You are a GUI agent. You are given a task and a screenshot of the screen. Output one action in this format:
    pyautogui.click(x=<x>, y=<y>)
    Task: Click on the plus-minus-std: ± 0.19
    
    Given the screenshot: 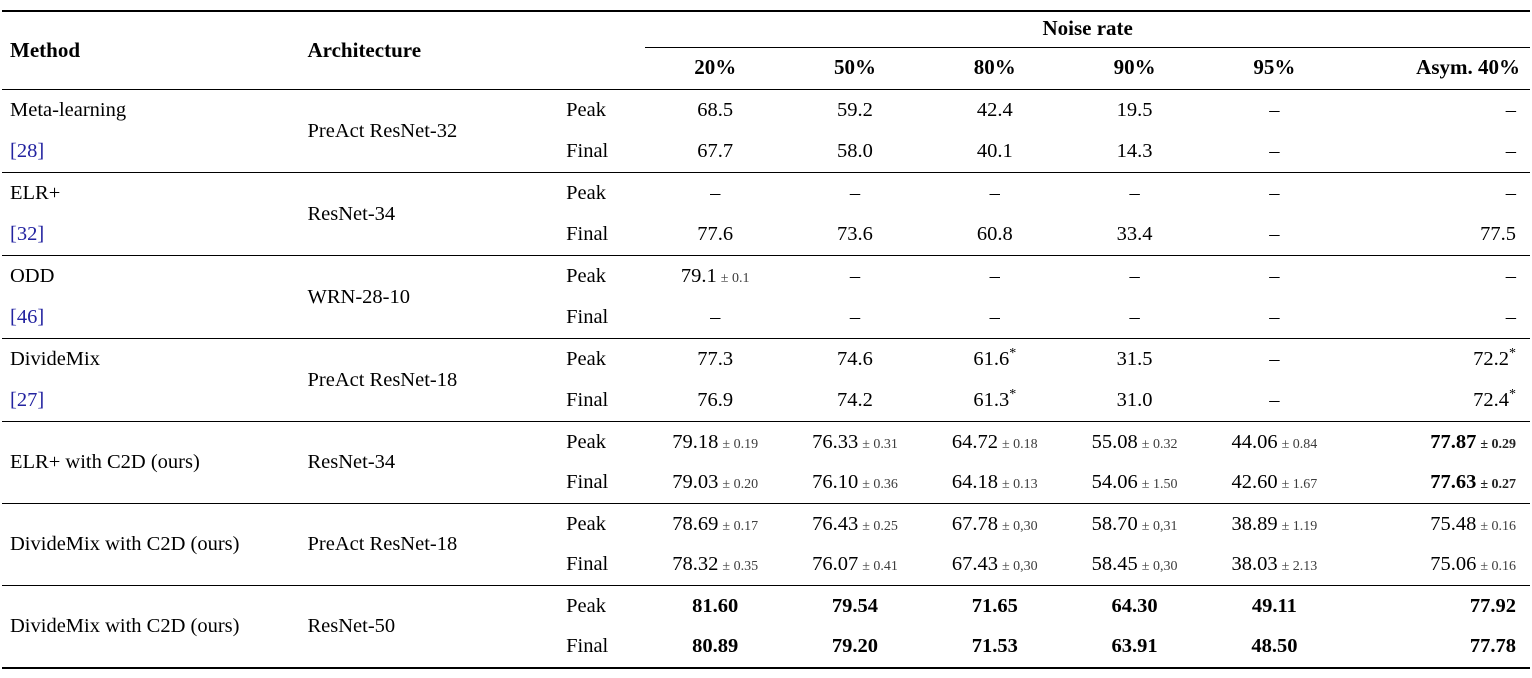 What is the action you would take?
    pyautogui.click(x=740, y=444)
    